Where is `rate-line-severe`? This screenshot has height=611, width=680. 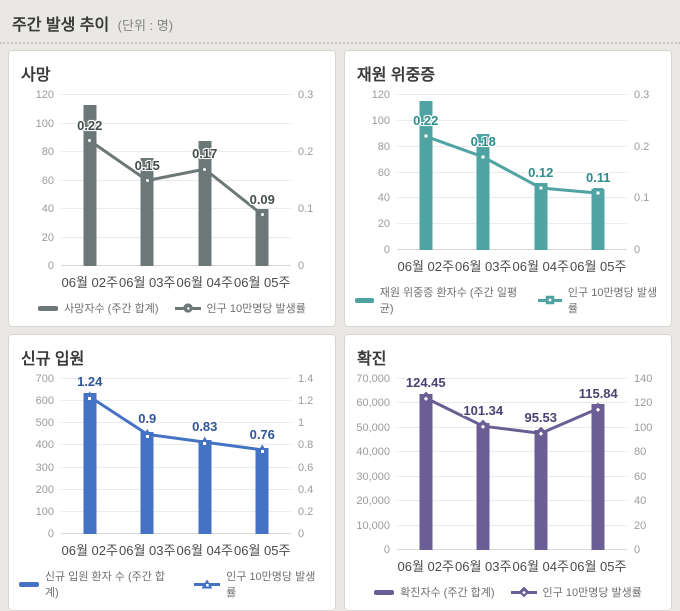
rate-line-severe is located at coordinates (512, 172).